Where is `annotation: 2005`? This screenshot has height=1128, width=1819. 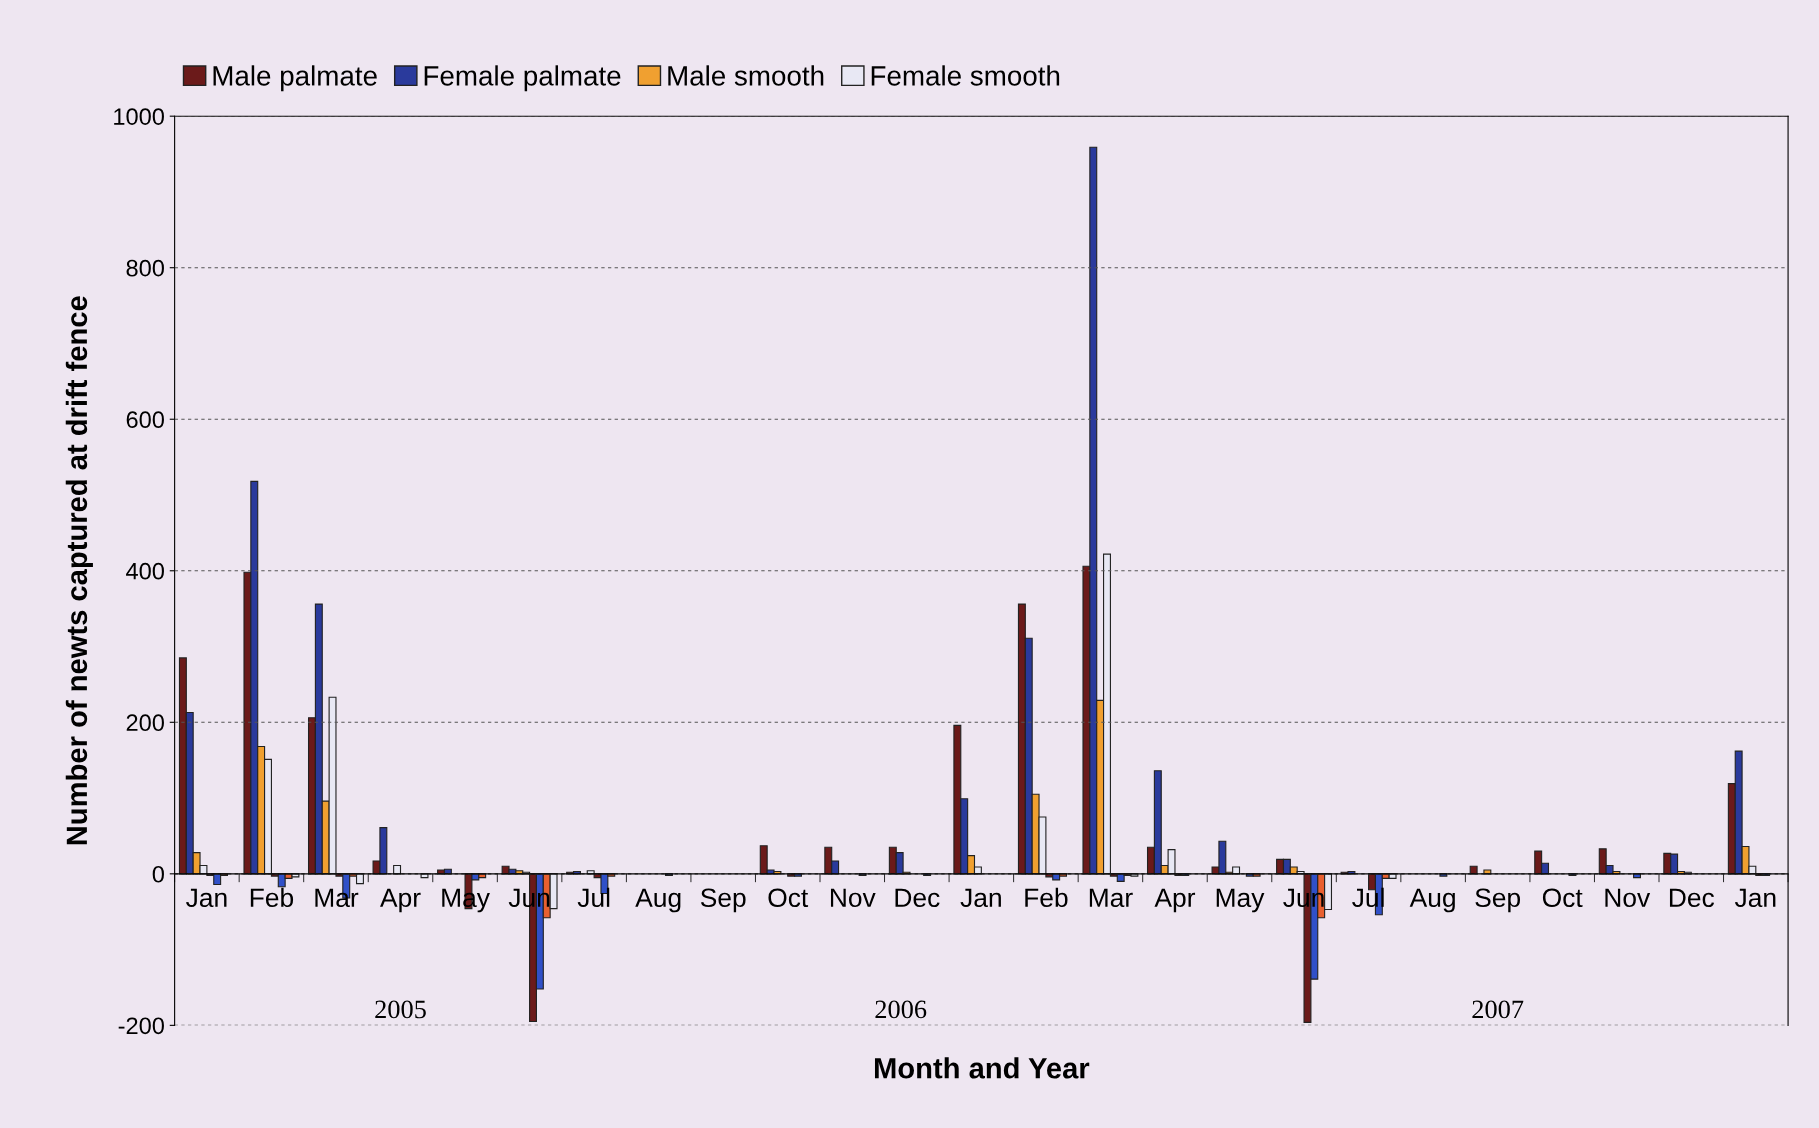 annotation: 2005 is located at coordinates (400, 1009).